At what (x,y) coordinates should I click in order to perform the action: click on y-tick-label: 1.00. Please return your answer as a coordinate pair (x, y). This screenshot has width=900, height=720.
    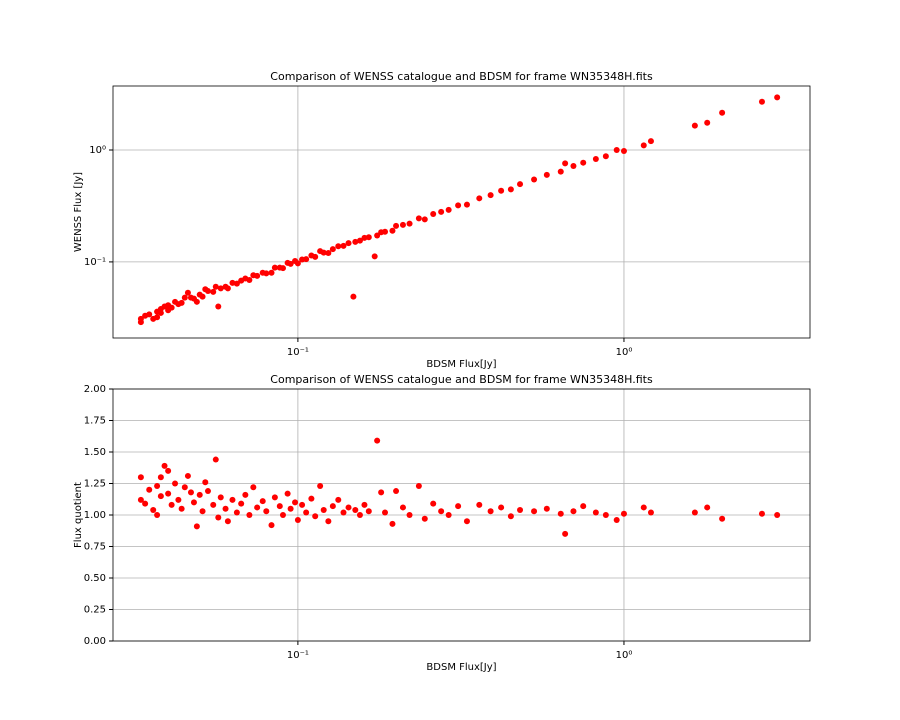
    Looking at the image, I should click on (95, 515).